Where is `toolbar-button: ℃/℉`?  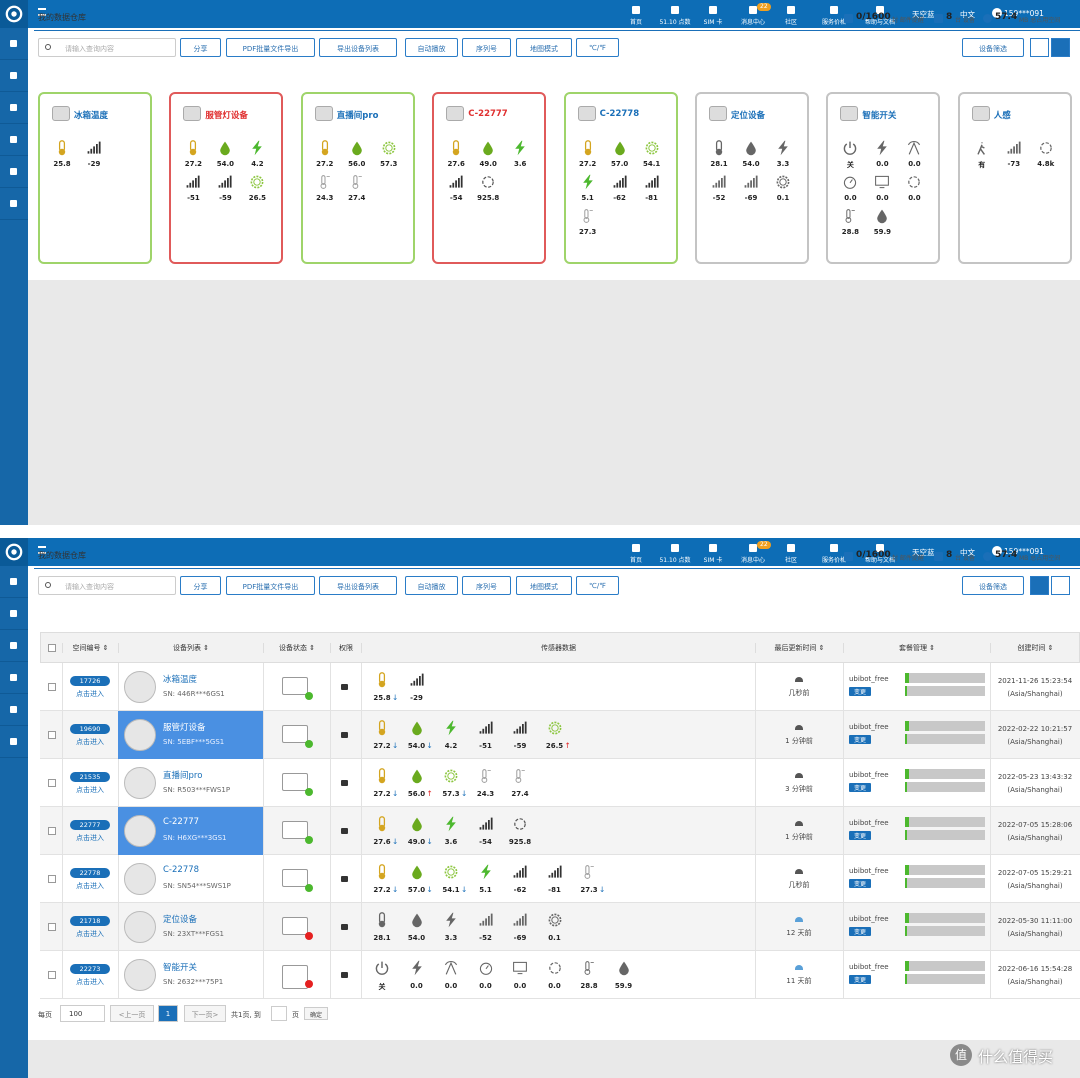 toolbar-button: ℃/℉ is located at coordinates (597, 585).